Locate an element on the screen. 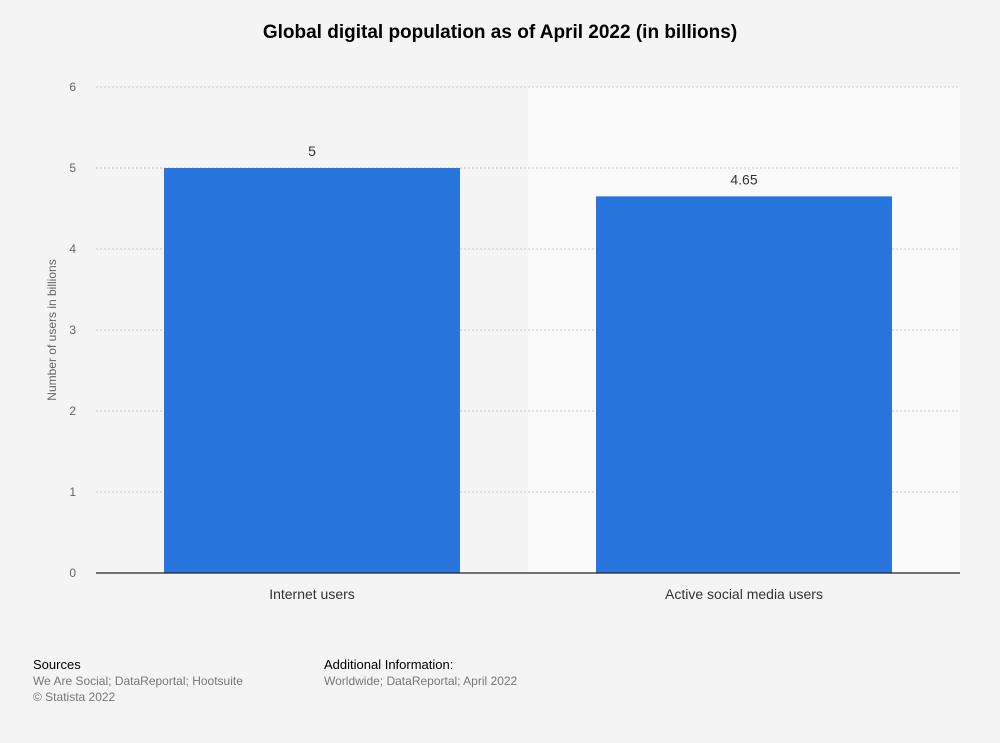 The width and height of the screenshot is (1000, 743). y-tick-label: 2 is located at coordinates (72, 411).